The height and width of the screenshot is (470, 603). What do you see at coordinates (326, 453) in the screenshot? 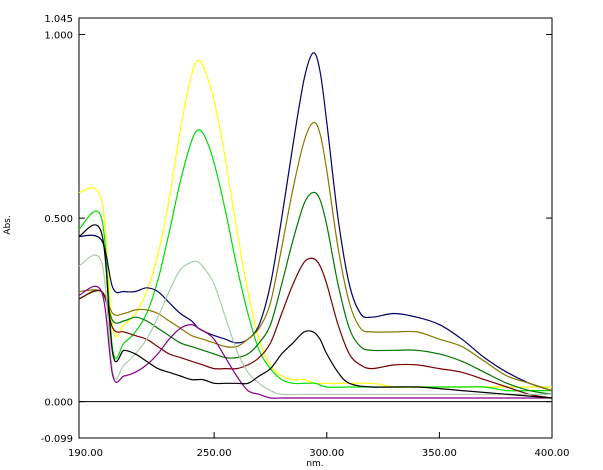
I see `x-tick-label: 300.00` at bounding box center [326, 453].